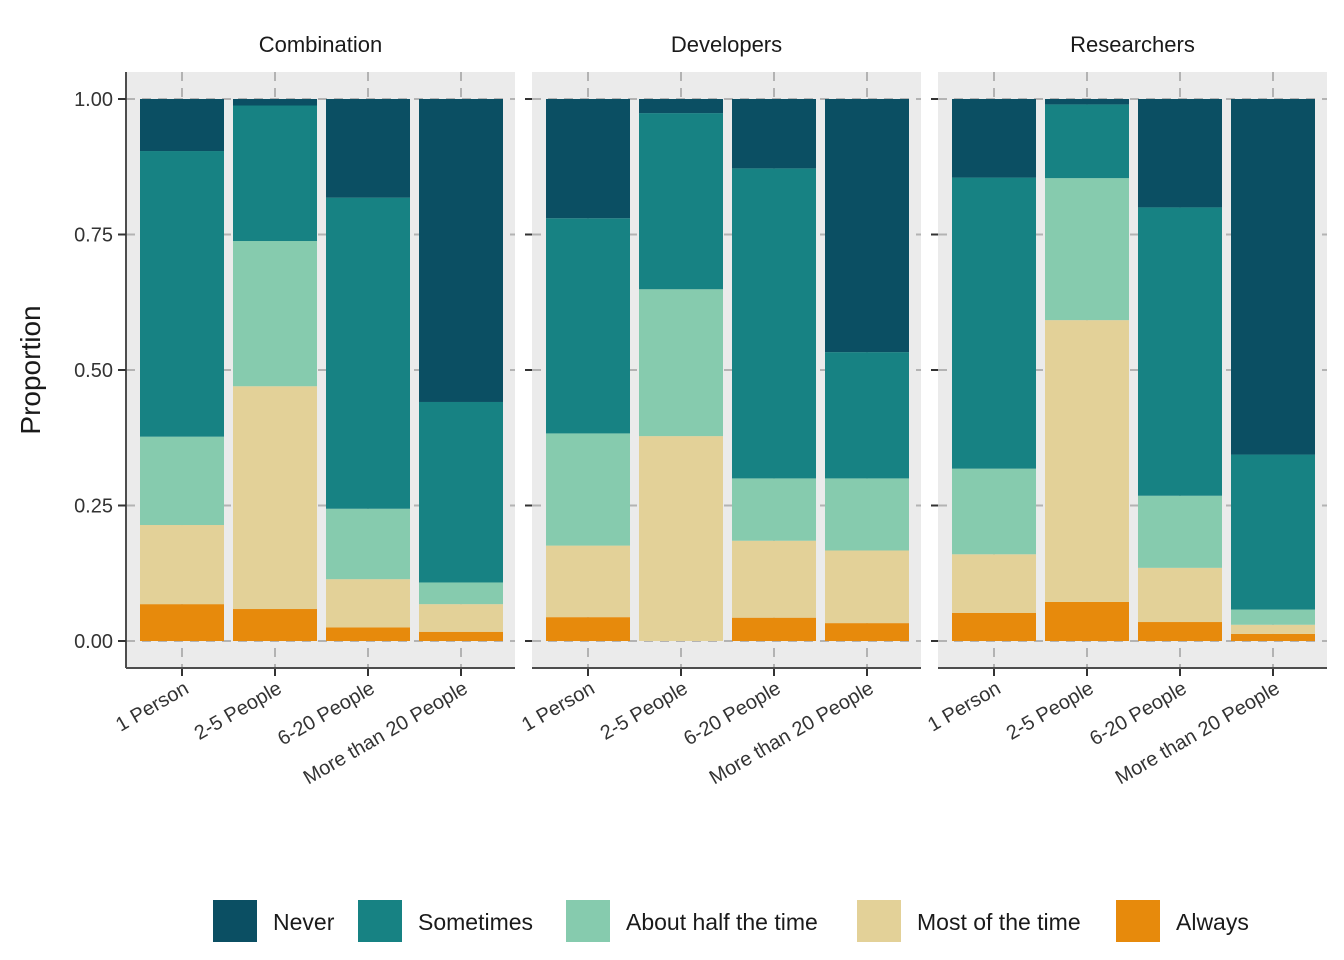  I want to click on facet-title: Combination, so click(321, 44).